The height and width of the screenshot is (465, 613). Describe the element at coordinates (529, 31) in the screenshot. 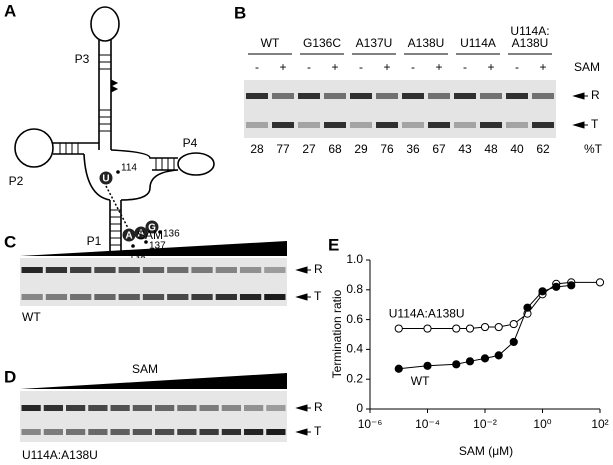

I see `lane-group-label: U114A:` at that location.